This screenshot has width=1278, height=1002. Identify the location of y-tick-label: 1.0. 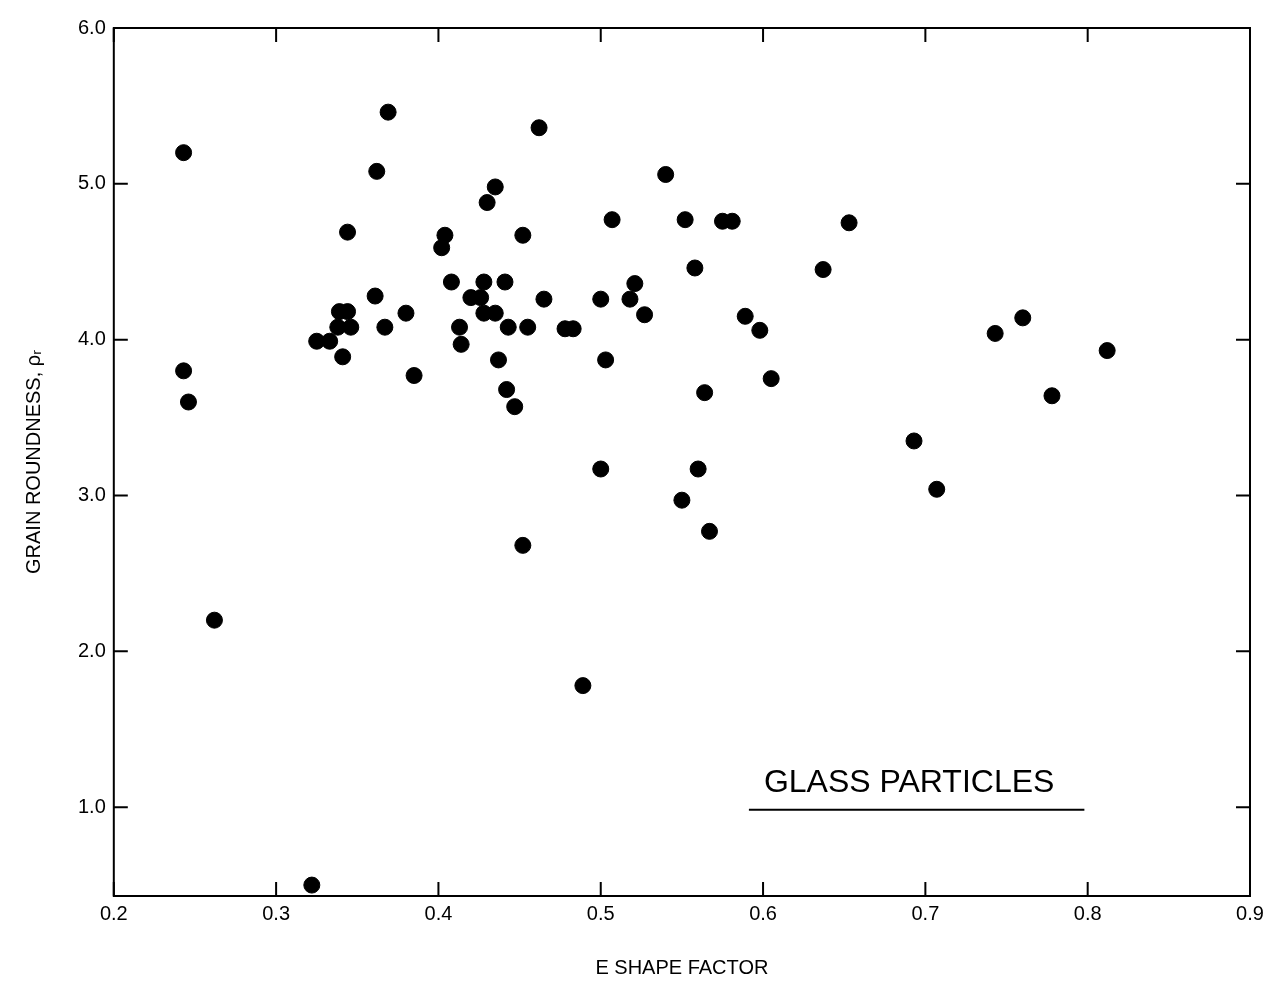
(91, 805).